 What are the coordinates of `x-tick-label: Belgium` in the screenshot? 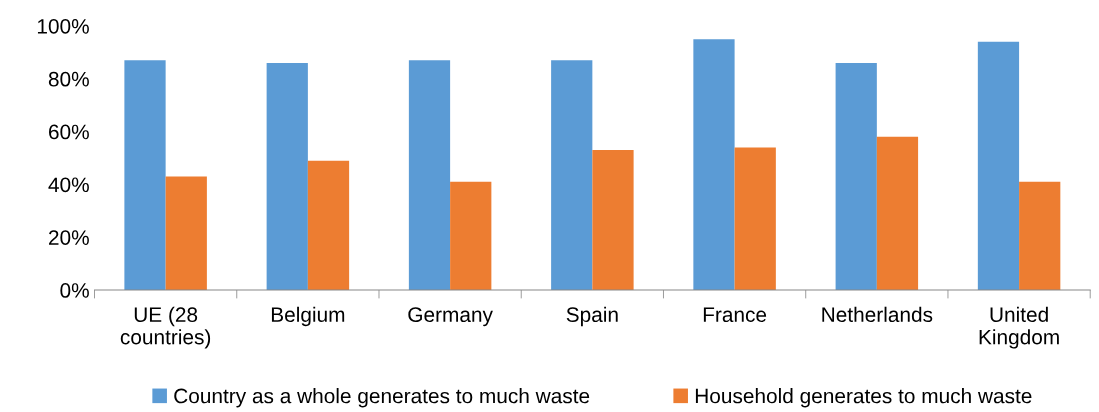 It's located at (308, 316).